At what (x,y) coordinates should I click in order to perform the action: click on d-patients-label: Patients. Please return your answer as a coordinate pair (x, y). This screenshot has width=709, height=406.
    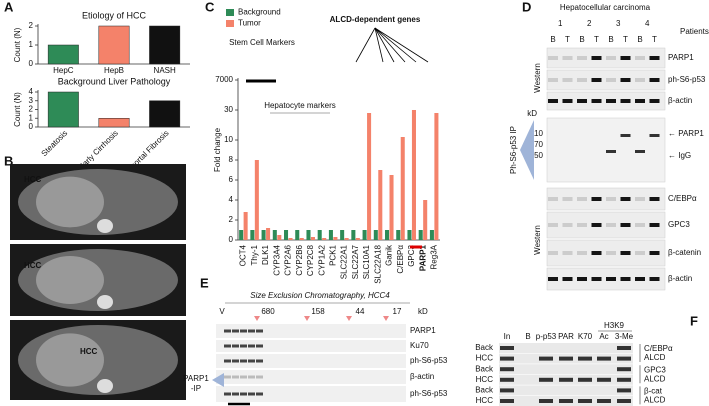
    Looking at the image, I should click on (694, 31).